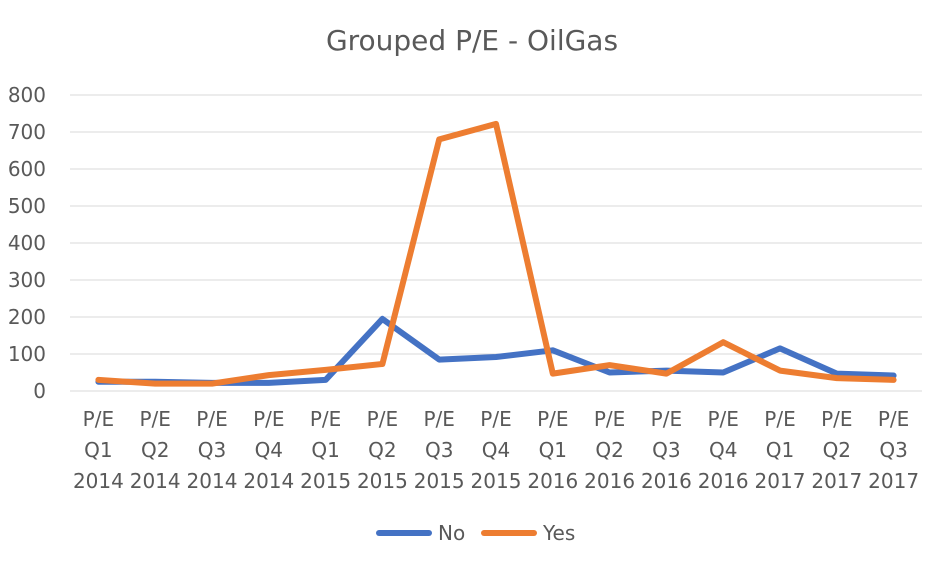 The image size is (941, 564). I want to click on y-tick-label: 500, so click(27, 206).